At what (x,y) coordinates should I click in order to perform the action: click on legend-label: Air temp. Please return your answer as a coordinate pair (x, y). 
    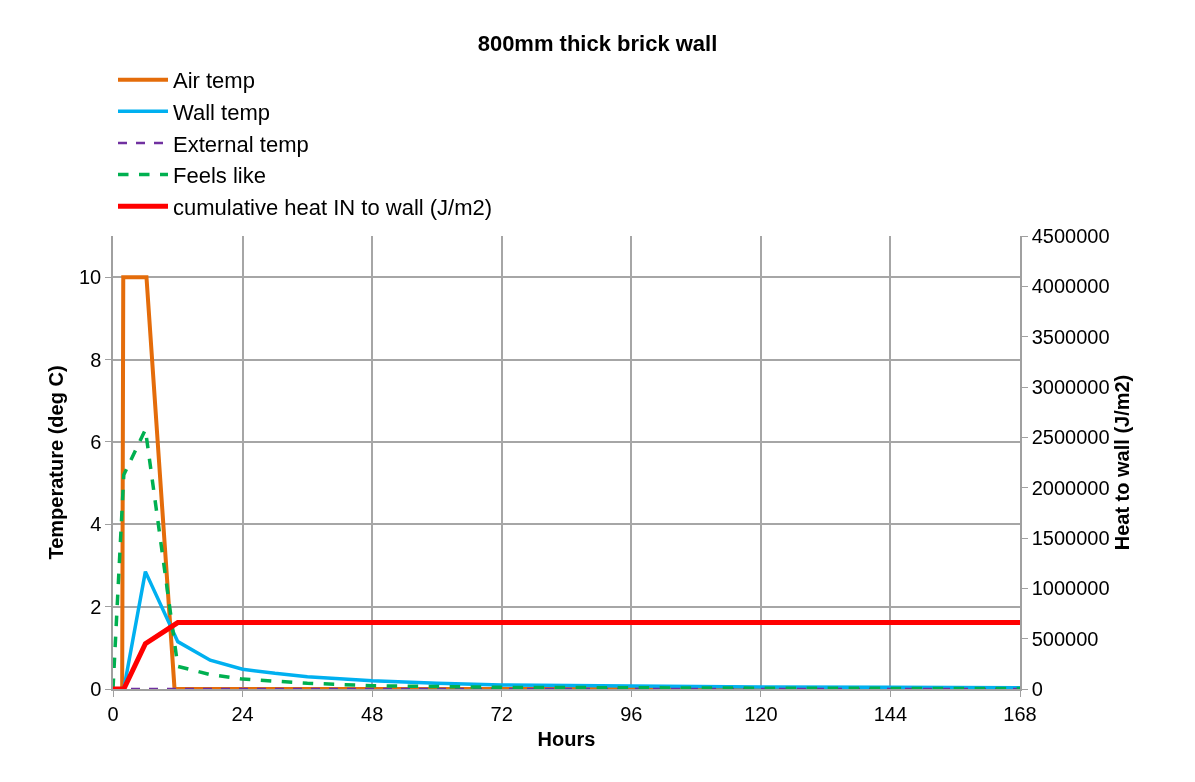
    Looking at the image, I should click on (214, 81).